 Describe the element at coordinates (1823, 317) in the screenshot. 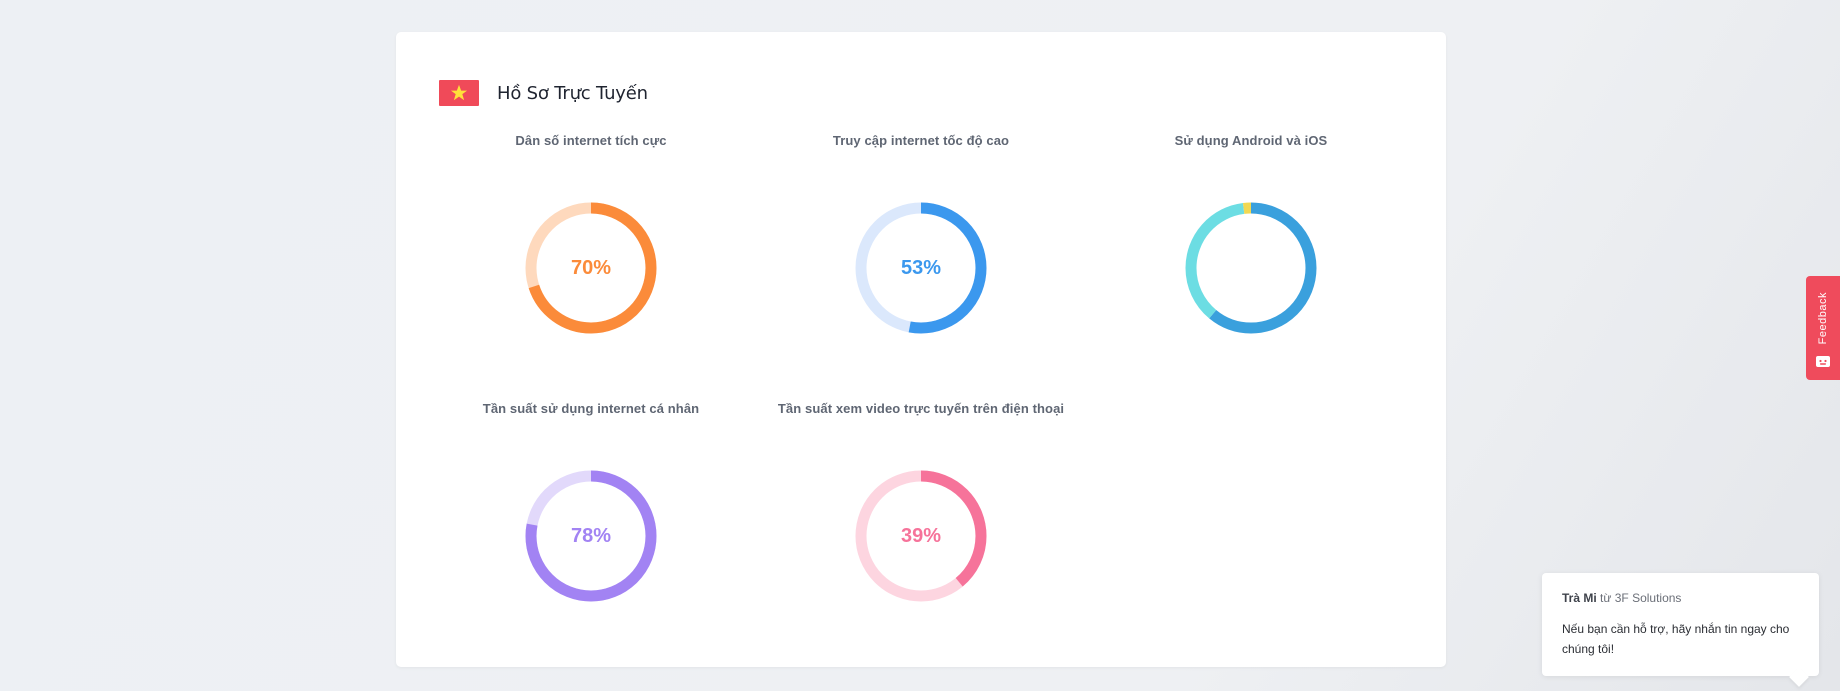

I see `feedback-label: Feedback` at that location.